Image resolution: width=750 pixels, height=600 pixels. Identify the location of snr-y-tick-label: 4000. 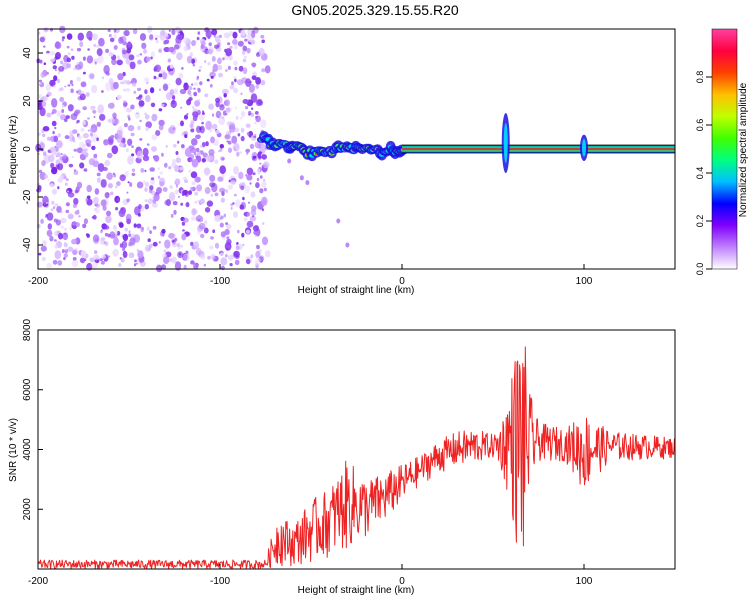
(27, 449).